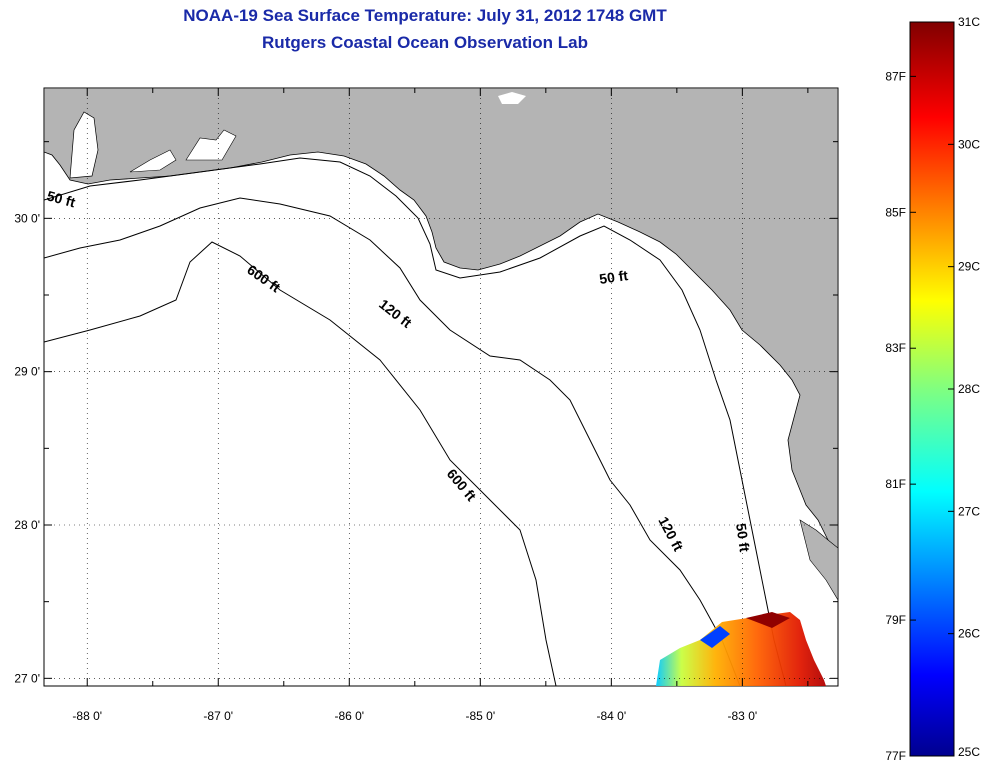 The image size is (992, 770). I want to click on sst-cool-spot, so click(715, 637).